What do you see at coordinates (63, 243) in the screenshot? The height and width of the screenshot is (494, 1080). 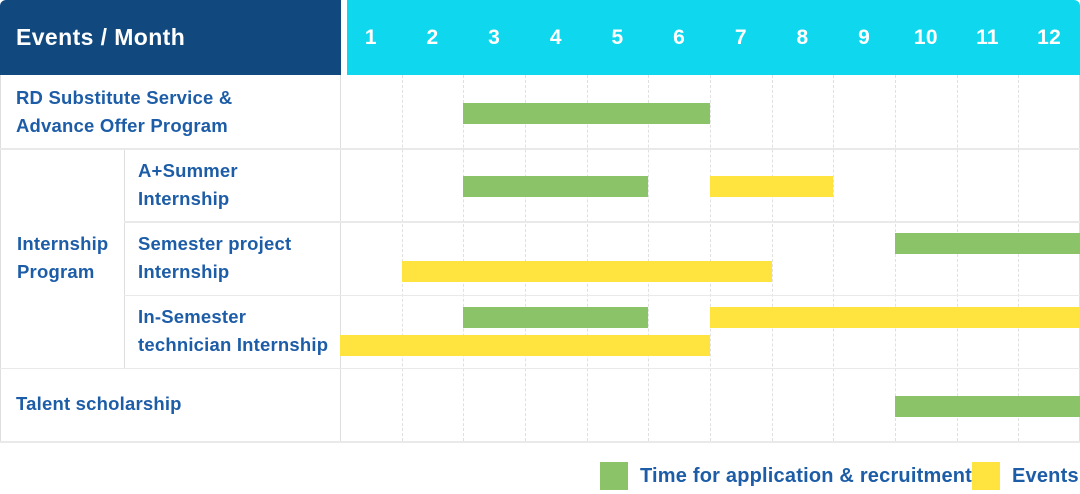 I see `row-group-label-line: Internship` at bounding box center [63, 243].